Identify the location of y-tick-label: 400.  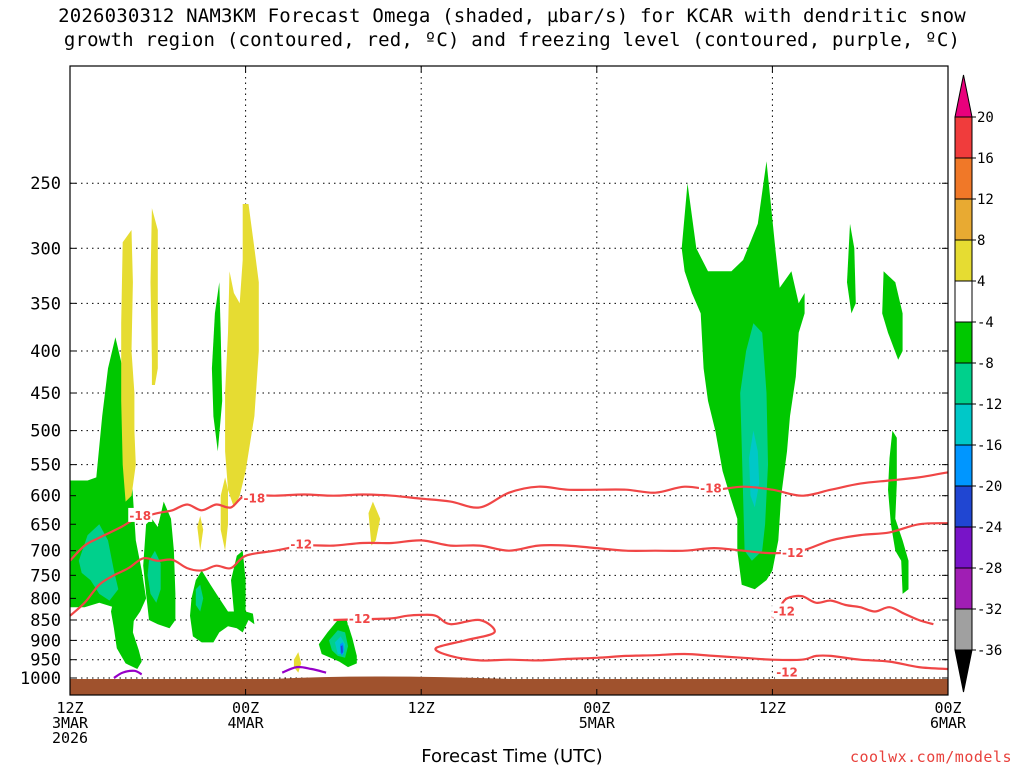
(45, 352).